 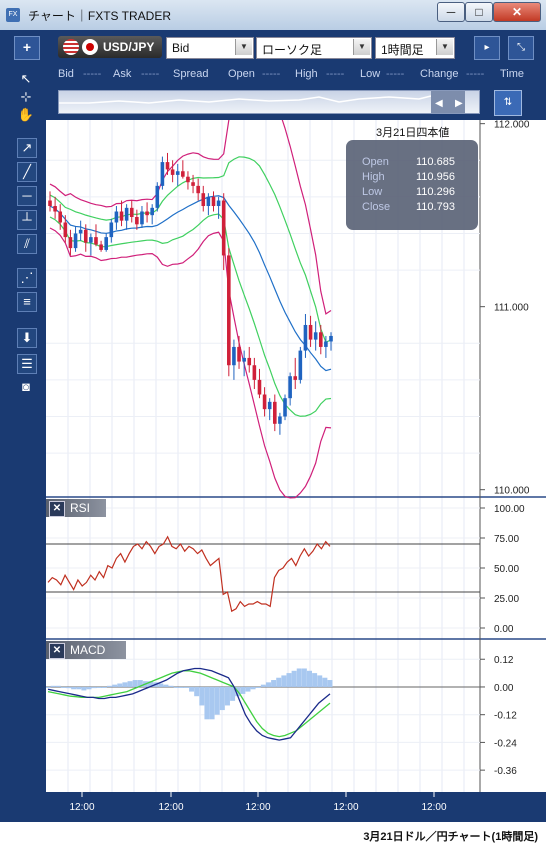 What do you see at coordinates (76, 508) in the screenshot?
I see `rsi-panel-header: ✕ RSI` at bounding box center [76, 508].